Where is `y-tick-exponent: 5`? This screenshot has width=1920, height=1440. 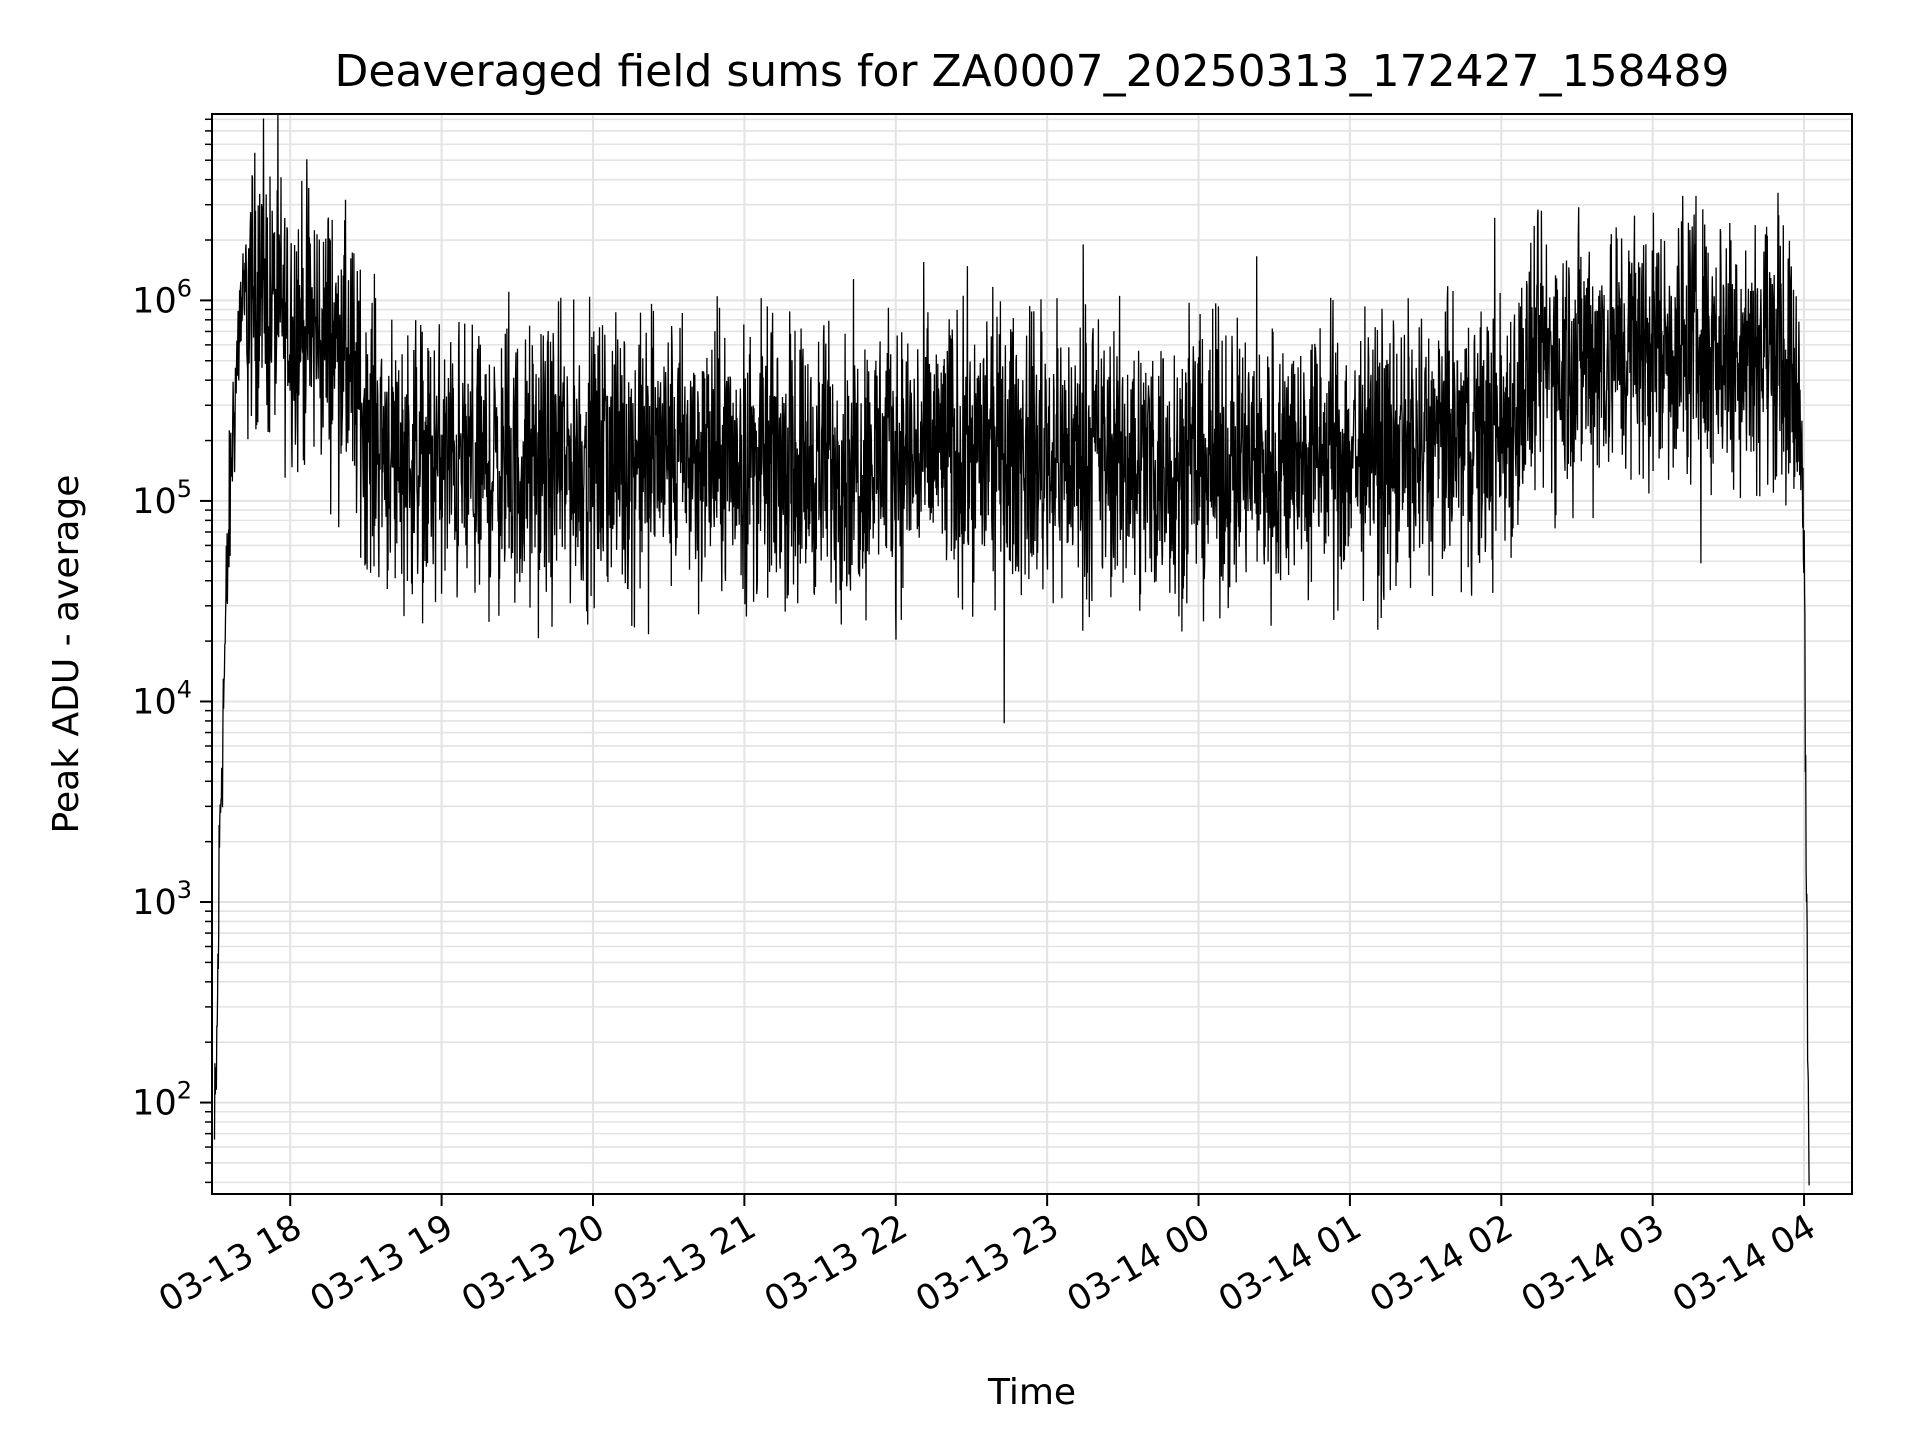
y-tick-exponent: 5 is located at coordinates (184, 489).